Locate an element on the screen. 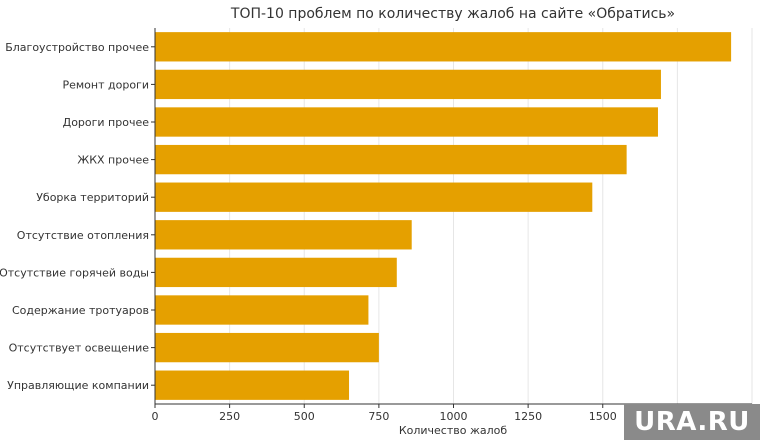 Image resolution: width=760 pixels, height=440 pixels. category-label: Ремонт дороги is located at coordinates (105, 84).